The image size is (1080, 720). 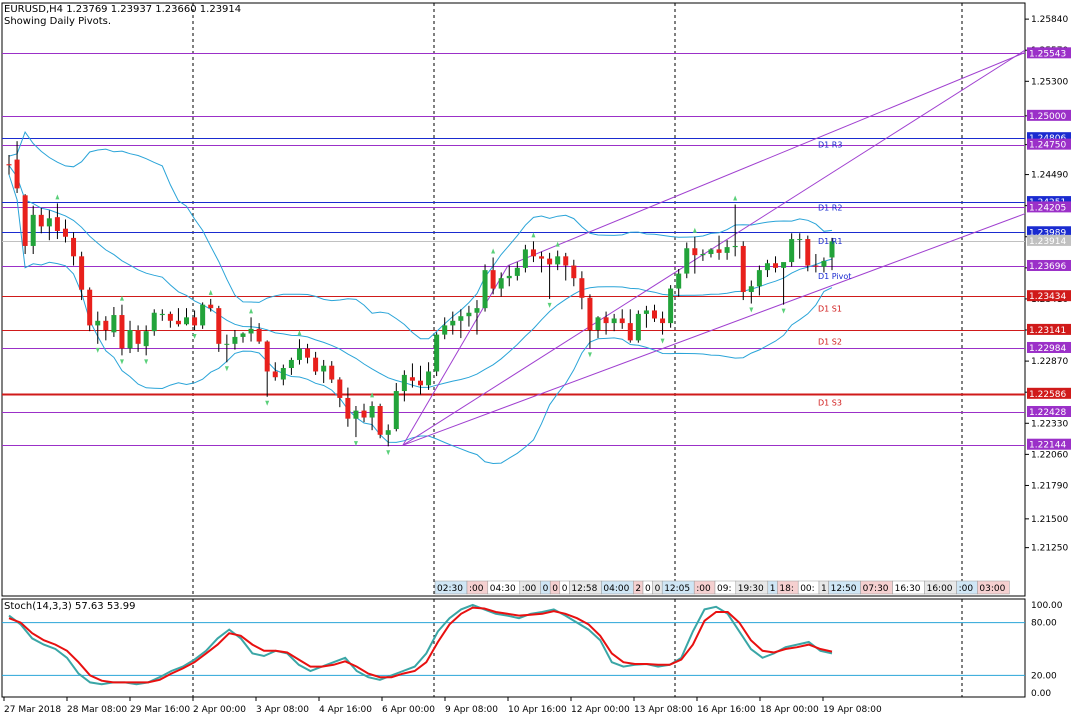 I want to click on x-tick-label: 13 Apr 08:00, so click(x=663, y=710).